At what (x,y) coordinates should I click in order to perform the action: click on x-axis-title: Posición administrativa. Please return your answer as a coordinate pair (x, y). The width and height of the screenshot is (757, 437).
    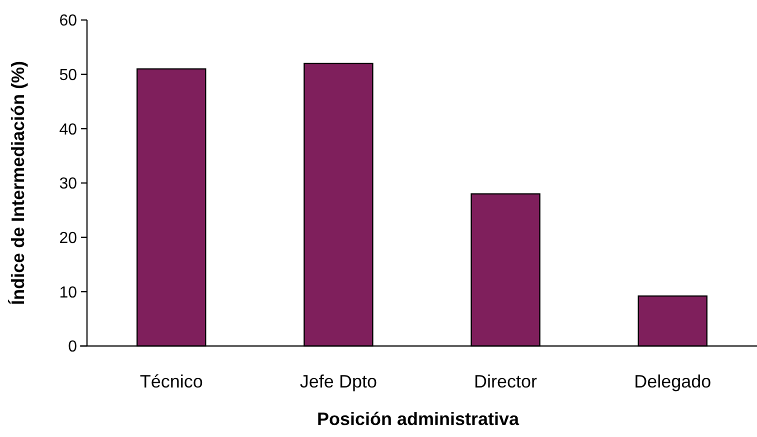
    Looking at the image, I should click on (418, 419).